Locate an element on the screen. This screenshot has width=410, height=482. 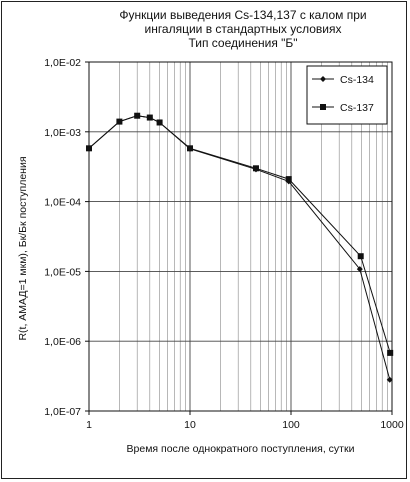
y-tick-label: 1,0E-07 is located at coordinates (62, 412).